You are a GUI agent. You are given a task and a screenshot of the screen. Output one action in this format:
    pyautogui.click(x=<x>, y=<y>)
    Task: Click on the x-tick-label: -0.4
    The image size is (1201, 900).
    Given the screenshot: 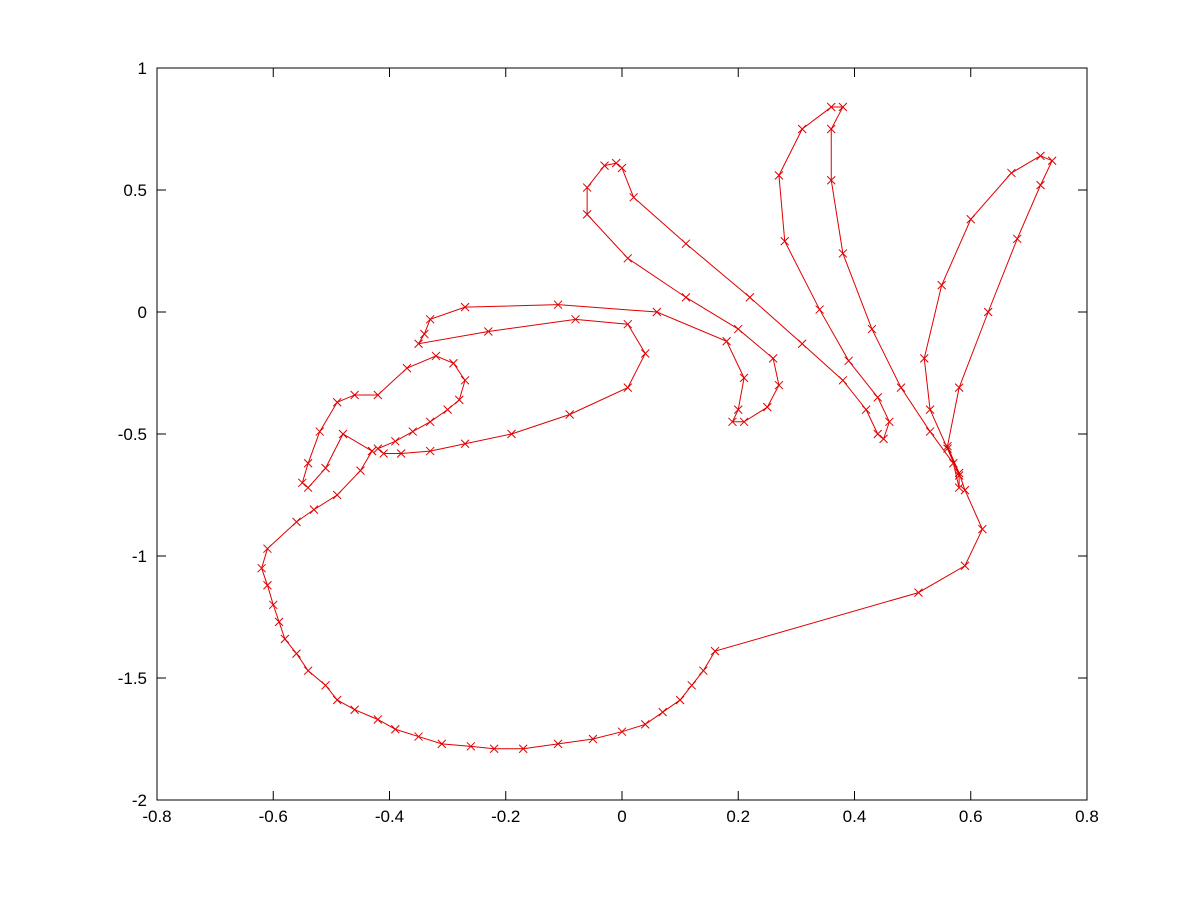 What is the action you would take?
    pyautogui.click(x=389, y=816)
    